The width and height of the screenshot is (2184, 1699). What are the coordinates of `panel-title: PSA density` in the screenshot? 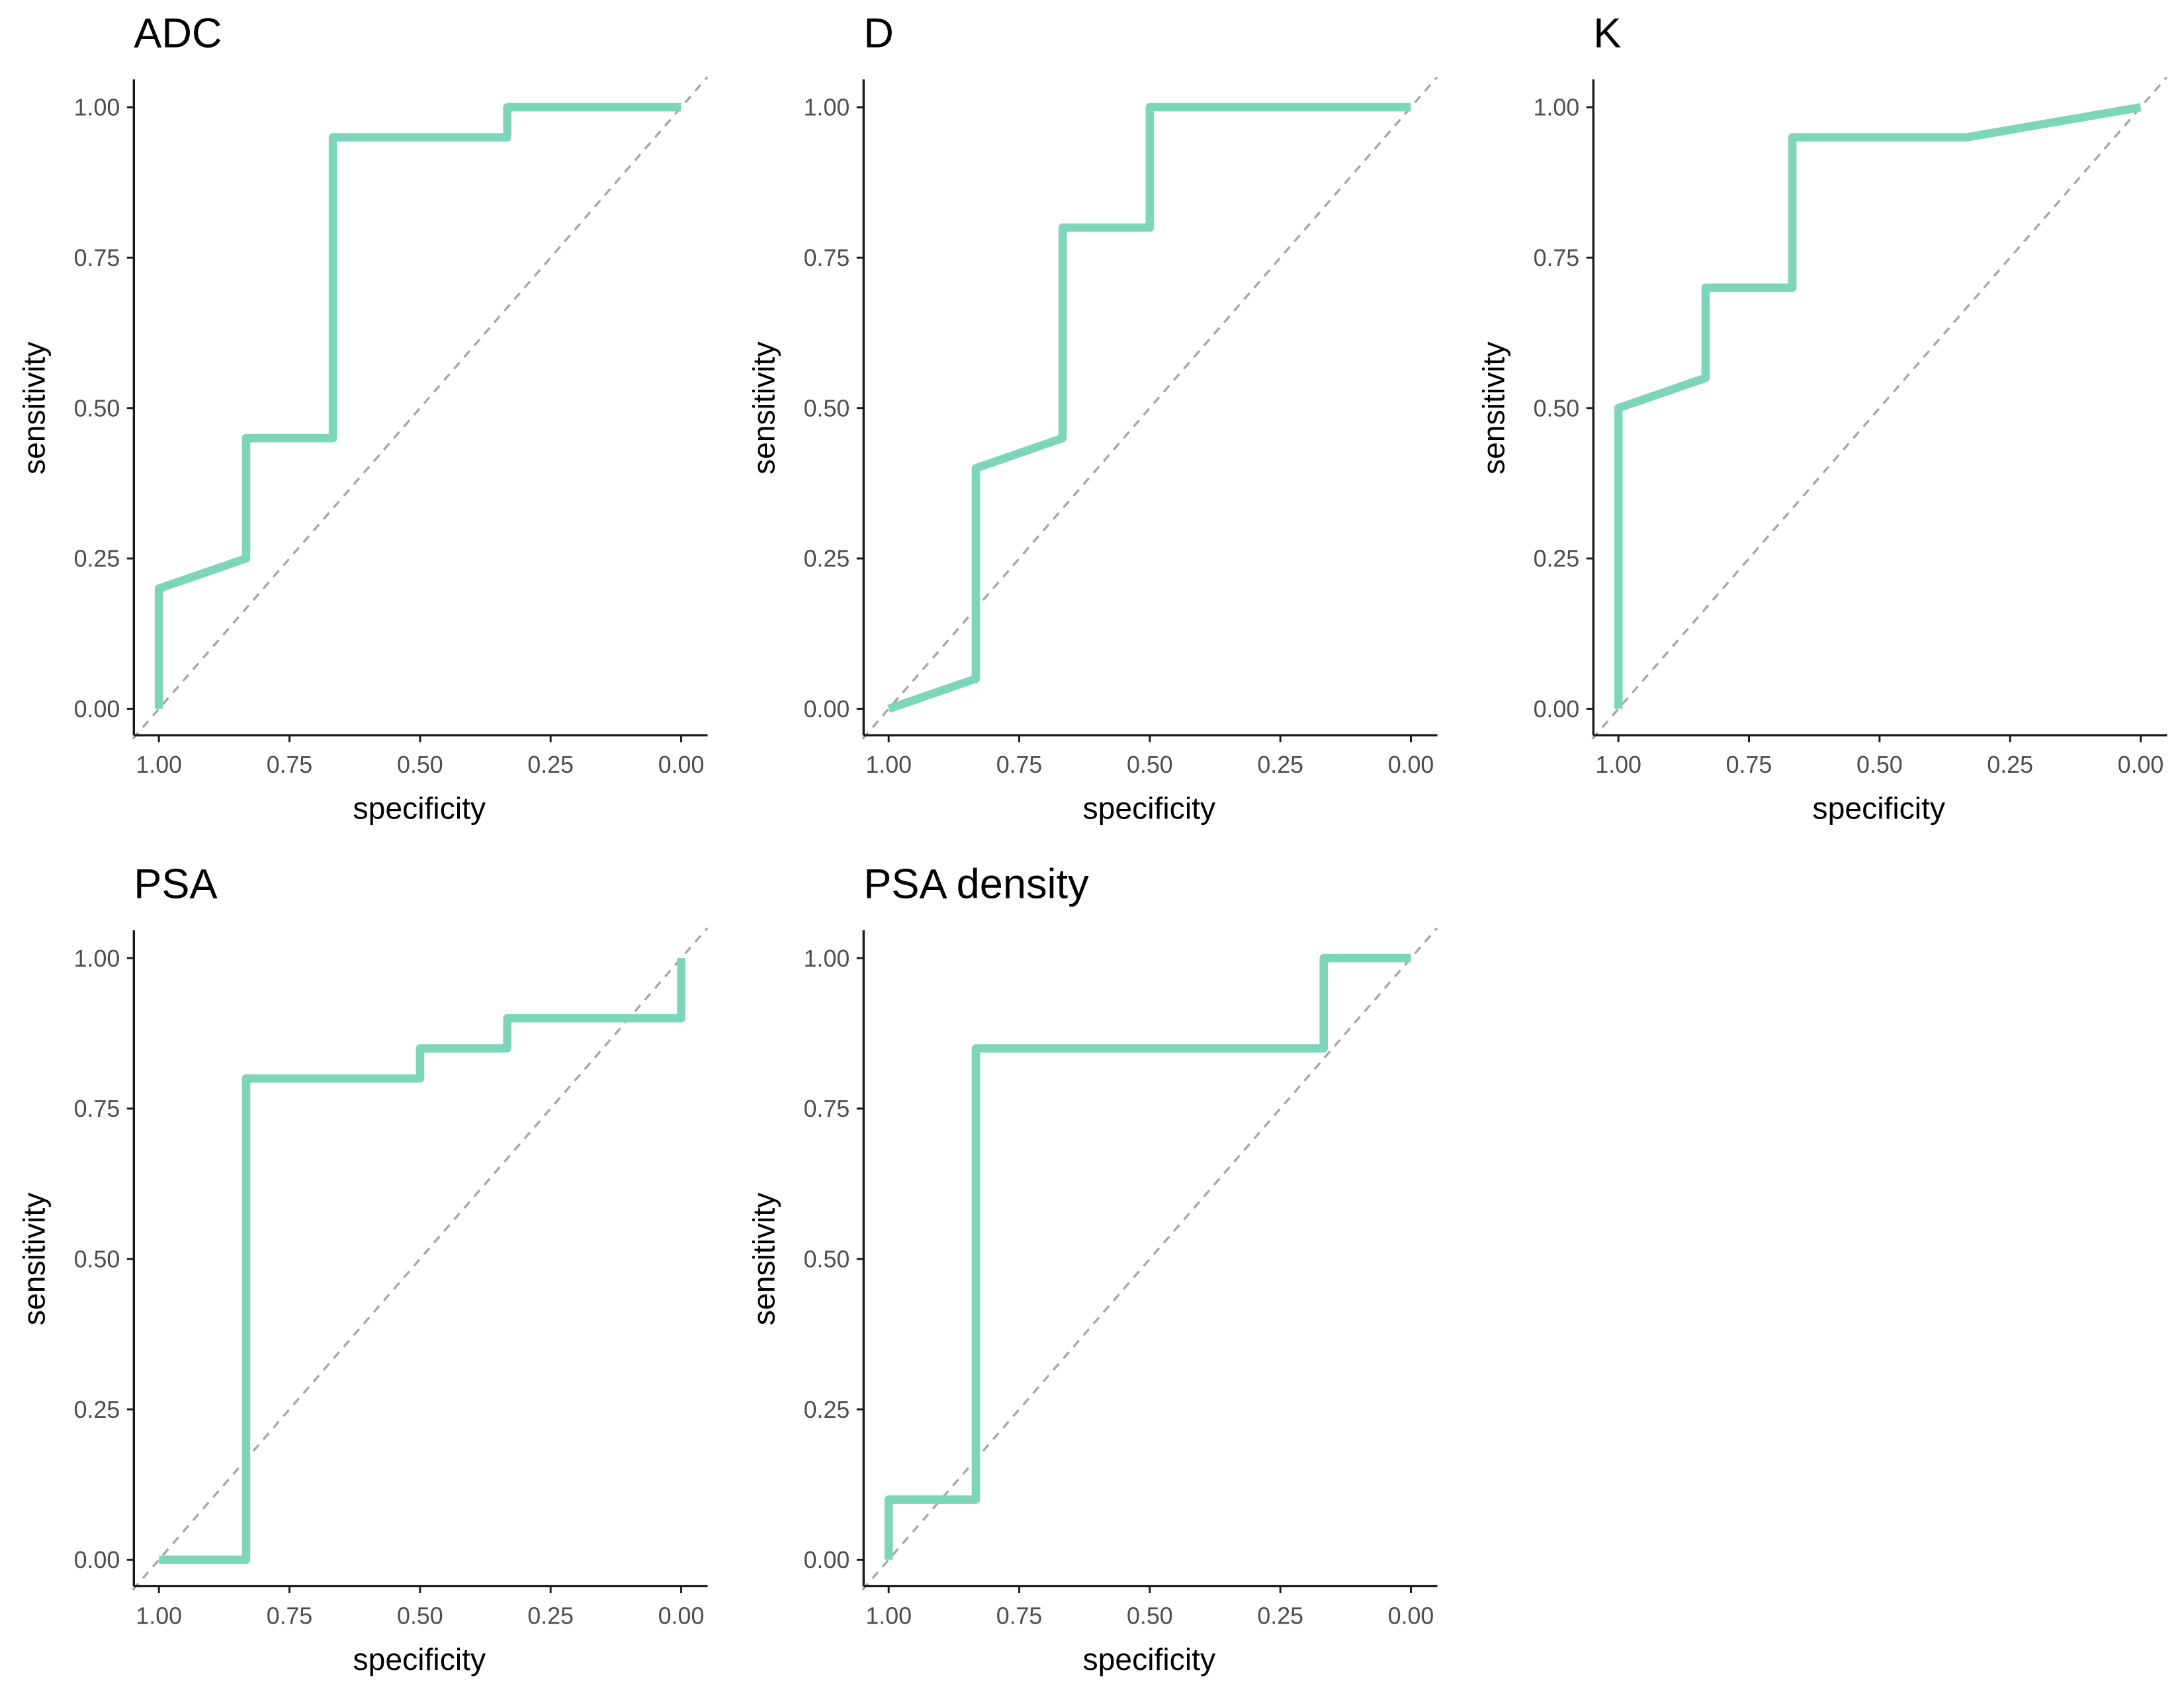 It's located at (976, 884).